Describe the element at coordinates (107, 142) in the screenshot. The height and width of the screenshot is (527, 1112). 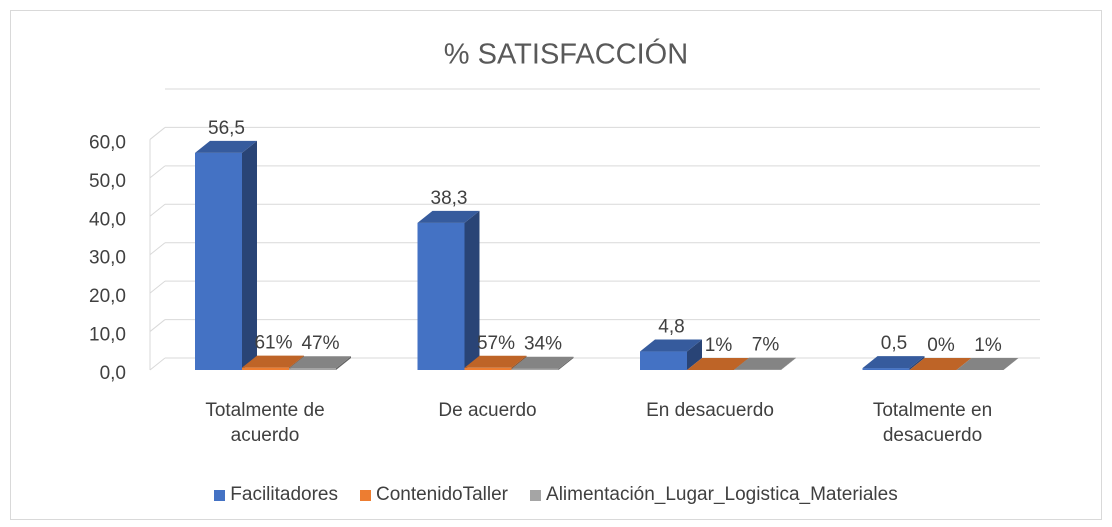
I see `y-tick-label: 60,0` at that location.